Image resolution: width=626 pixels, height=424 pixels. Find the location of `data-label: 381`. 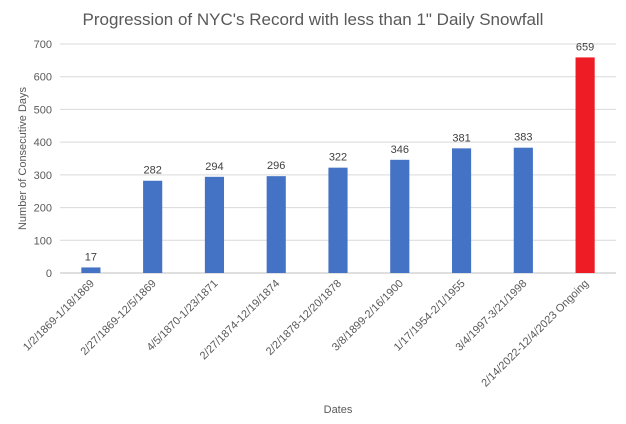

data-label: 381 is located at coordinates (461, 138).